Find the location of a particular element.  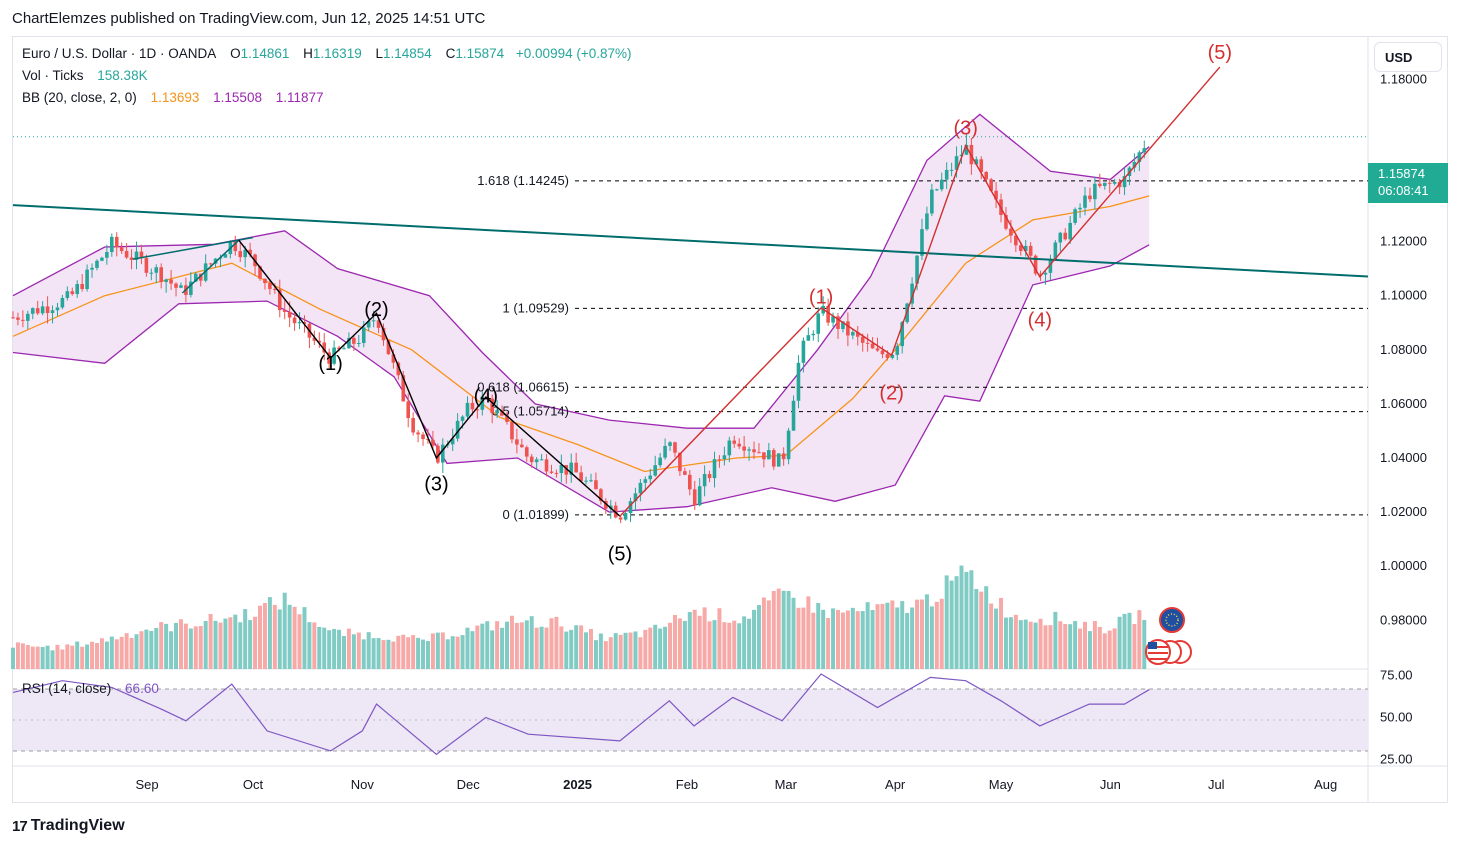

red-wave-label: (4) is located at coordinates (1040, 321).